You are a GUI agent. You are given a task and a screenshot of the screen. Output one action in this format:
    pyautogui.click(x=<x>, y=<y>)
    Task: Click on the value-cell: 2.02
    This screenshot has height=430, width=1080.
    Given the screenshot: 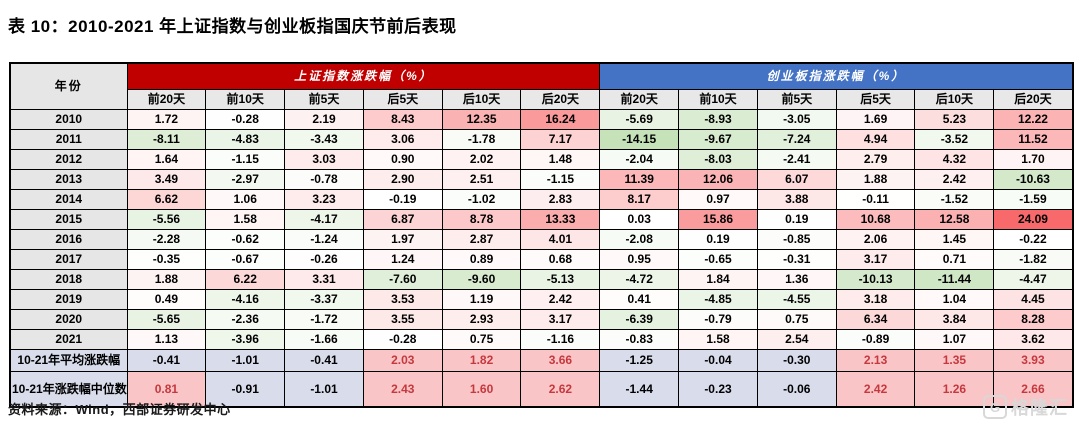 What is the action you would take?
    pyautogui.click(x=481, y=159)
    